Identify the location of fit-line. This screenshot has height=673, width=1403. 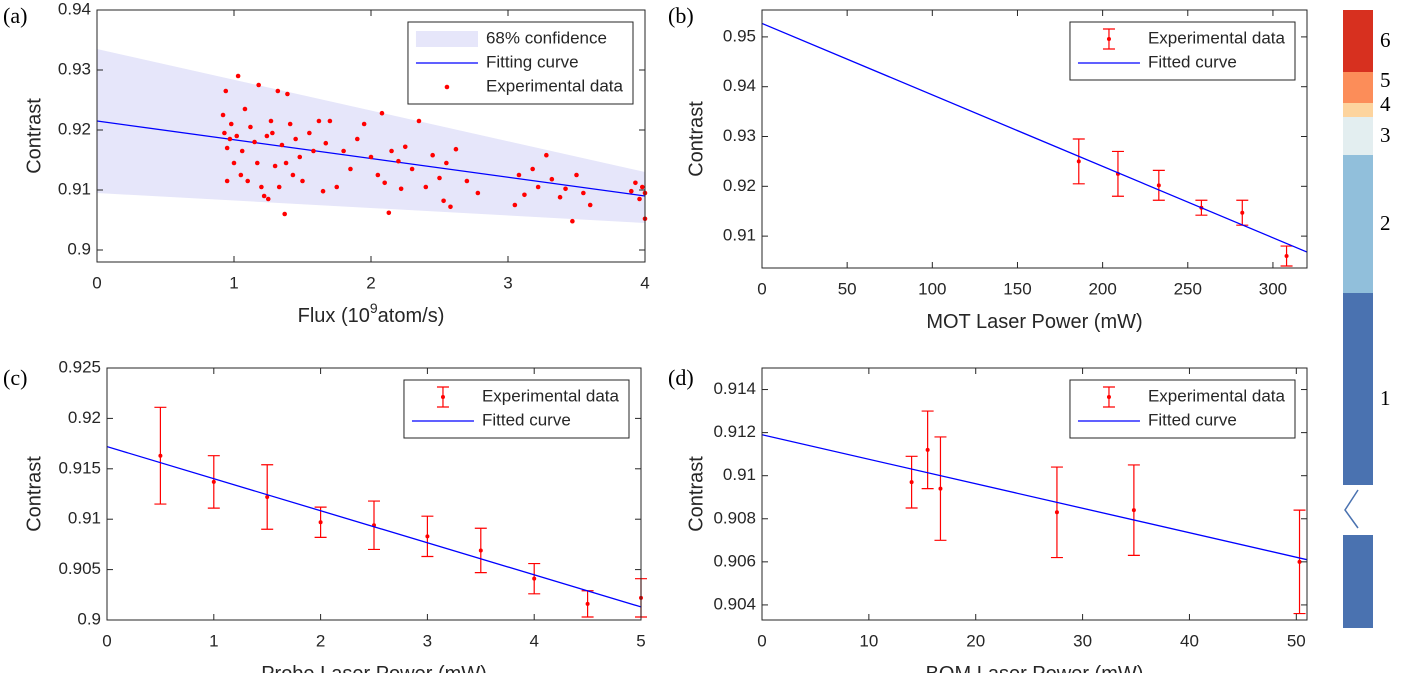
(1034, 137).